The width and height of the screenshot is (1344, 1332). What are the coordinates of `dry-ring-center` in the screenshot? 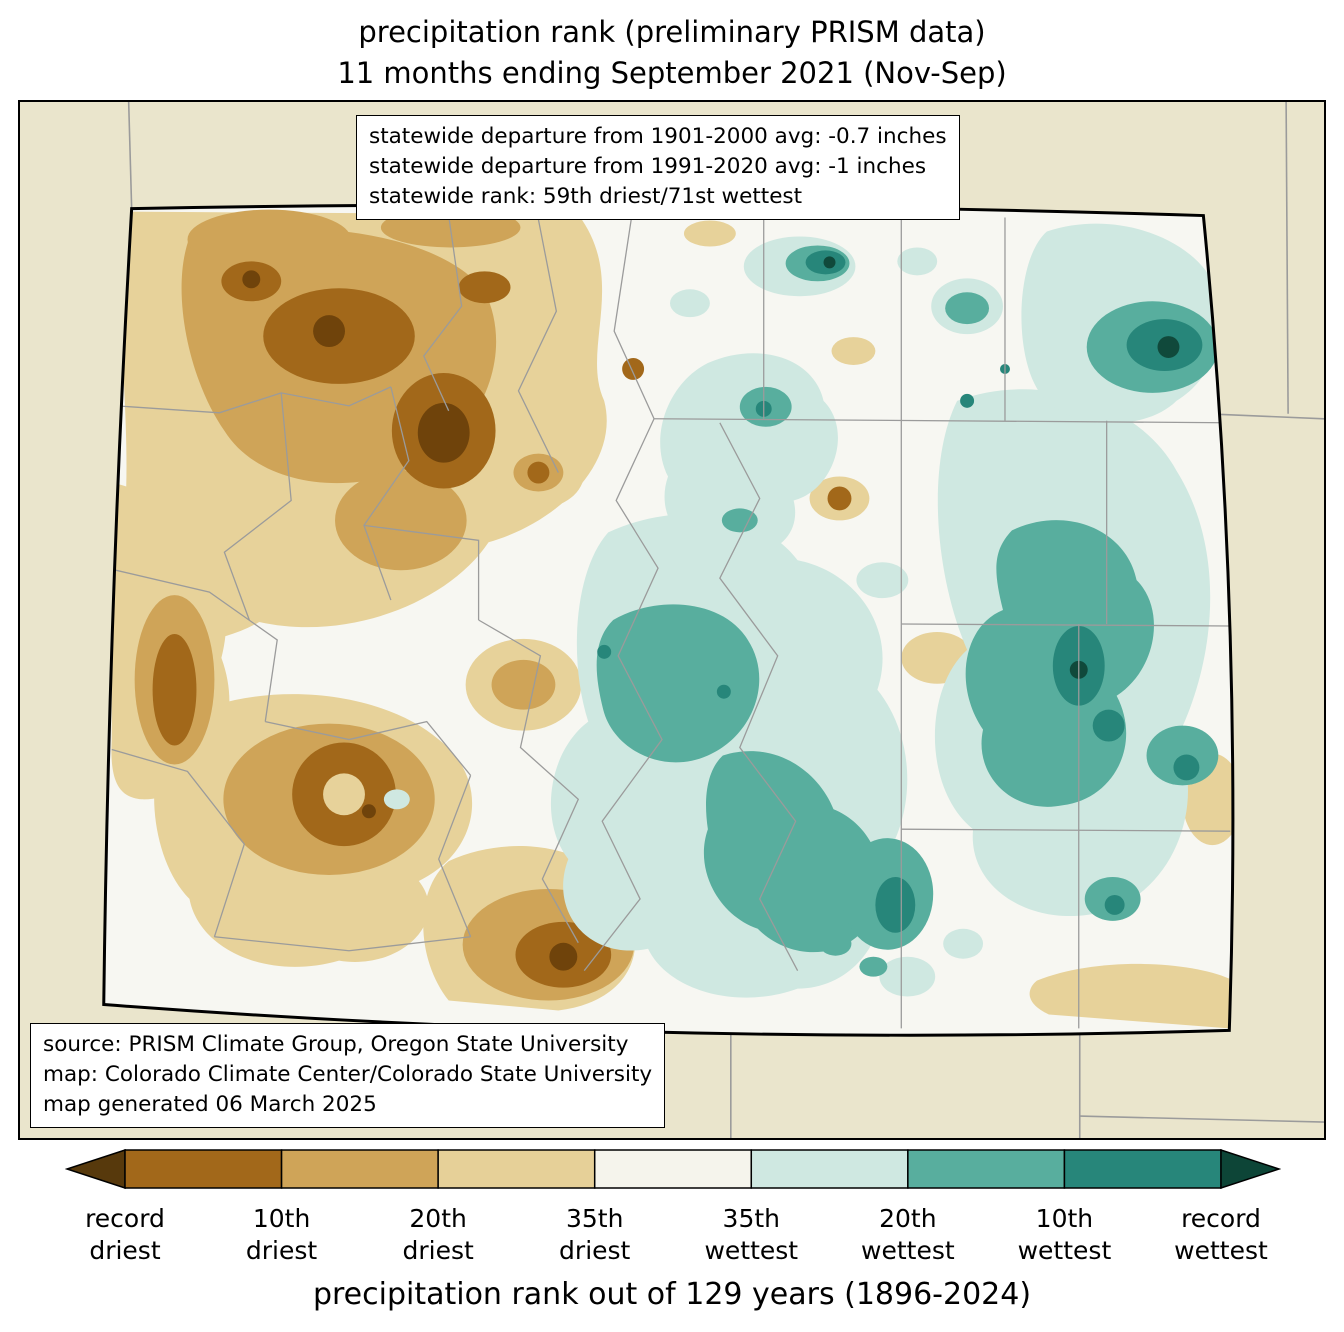 It's located at (344, 794).